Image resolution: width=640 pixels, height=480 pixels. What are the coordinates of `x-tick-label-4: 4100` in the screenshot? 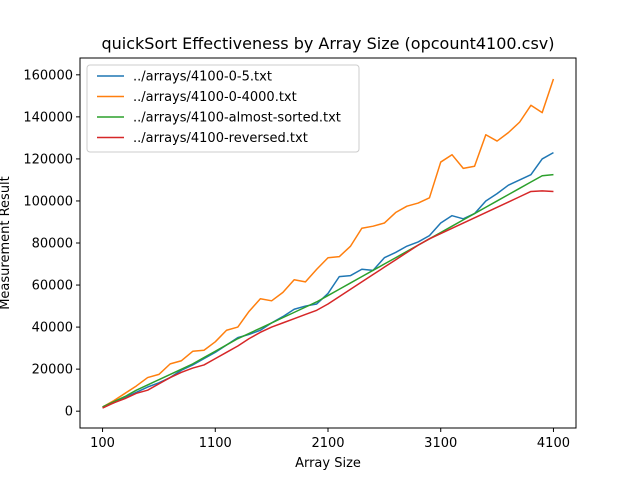 It's located at (553, 443).